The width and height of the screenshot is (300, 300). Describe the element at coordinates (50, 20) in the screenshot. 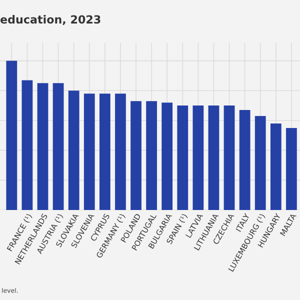

I see `chart-title: education, 2023` at that location.